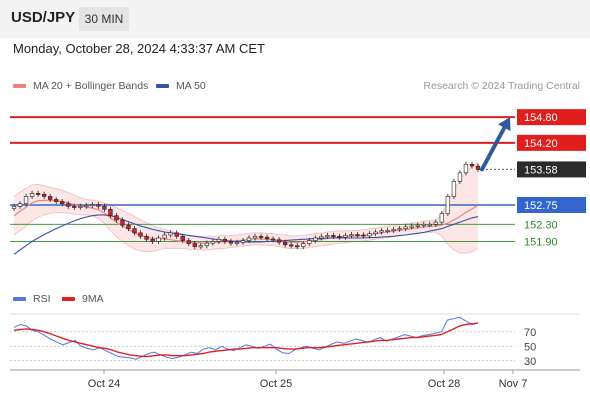  I want to click on level-tag-154.20, so click(551, 142).